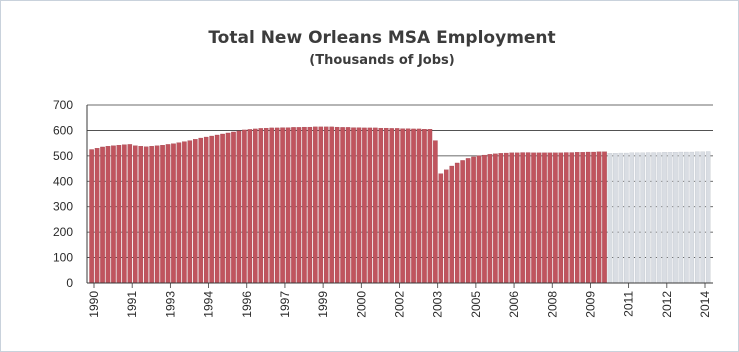 Image resolution: width=739 pixels, height=352 pixels. I want to click on y-tick-label: 400, so click(63, 181).